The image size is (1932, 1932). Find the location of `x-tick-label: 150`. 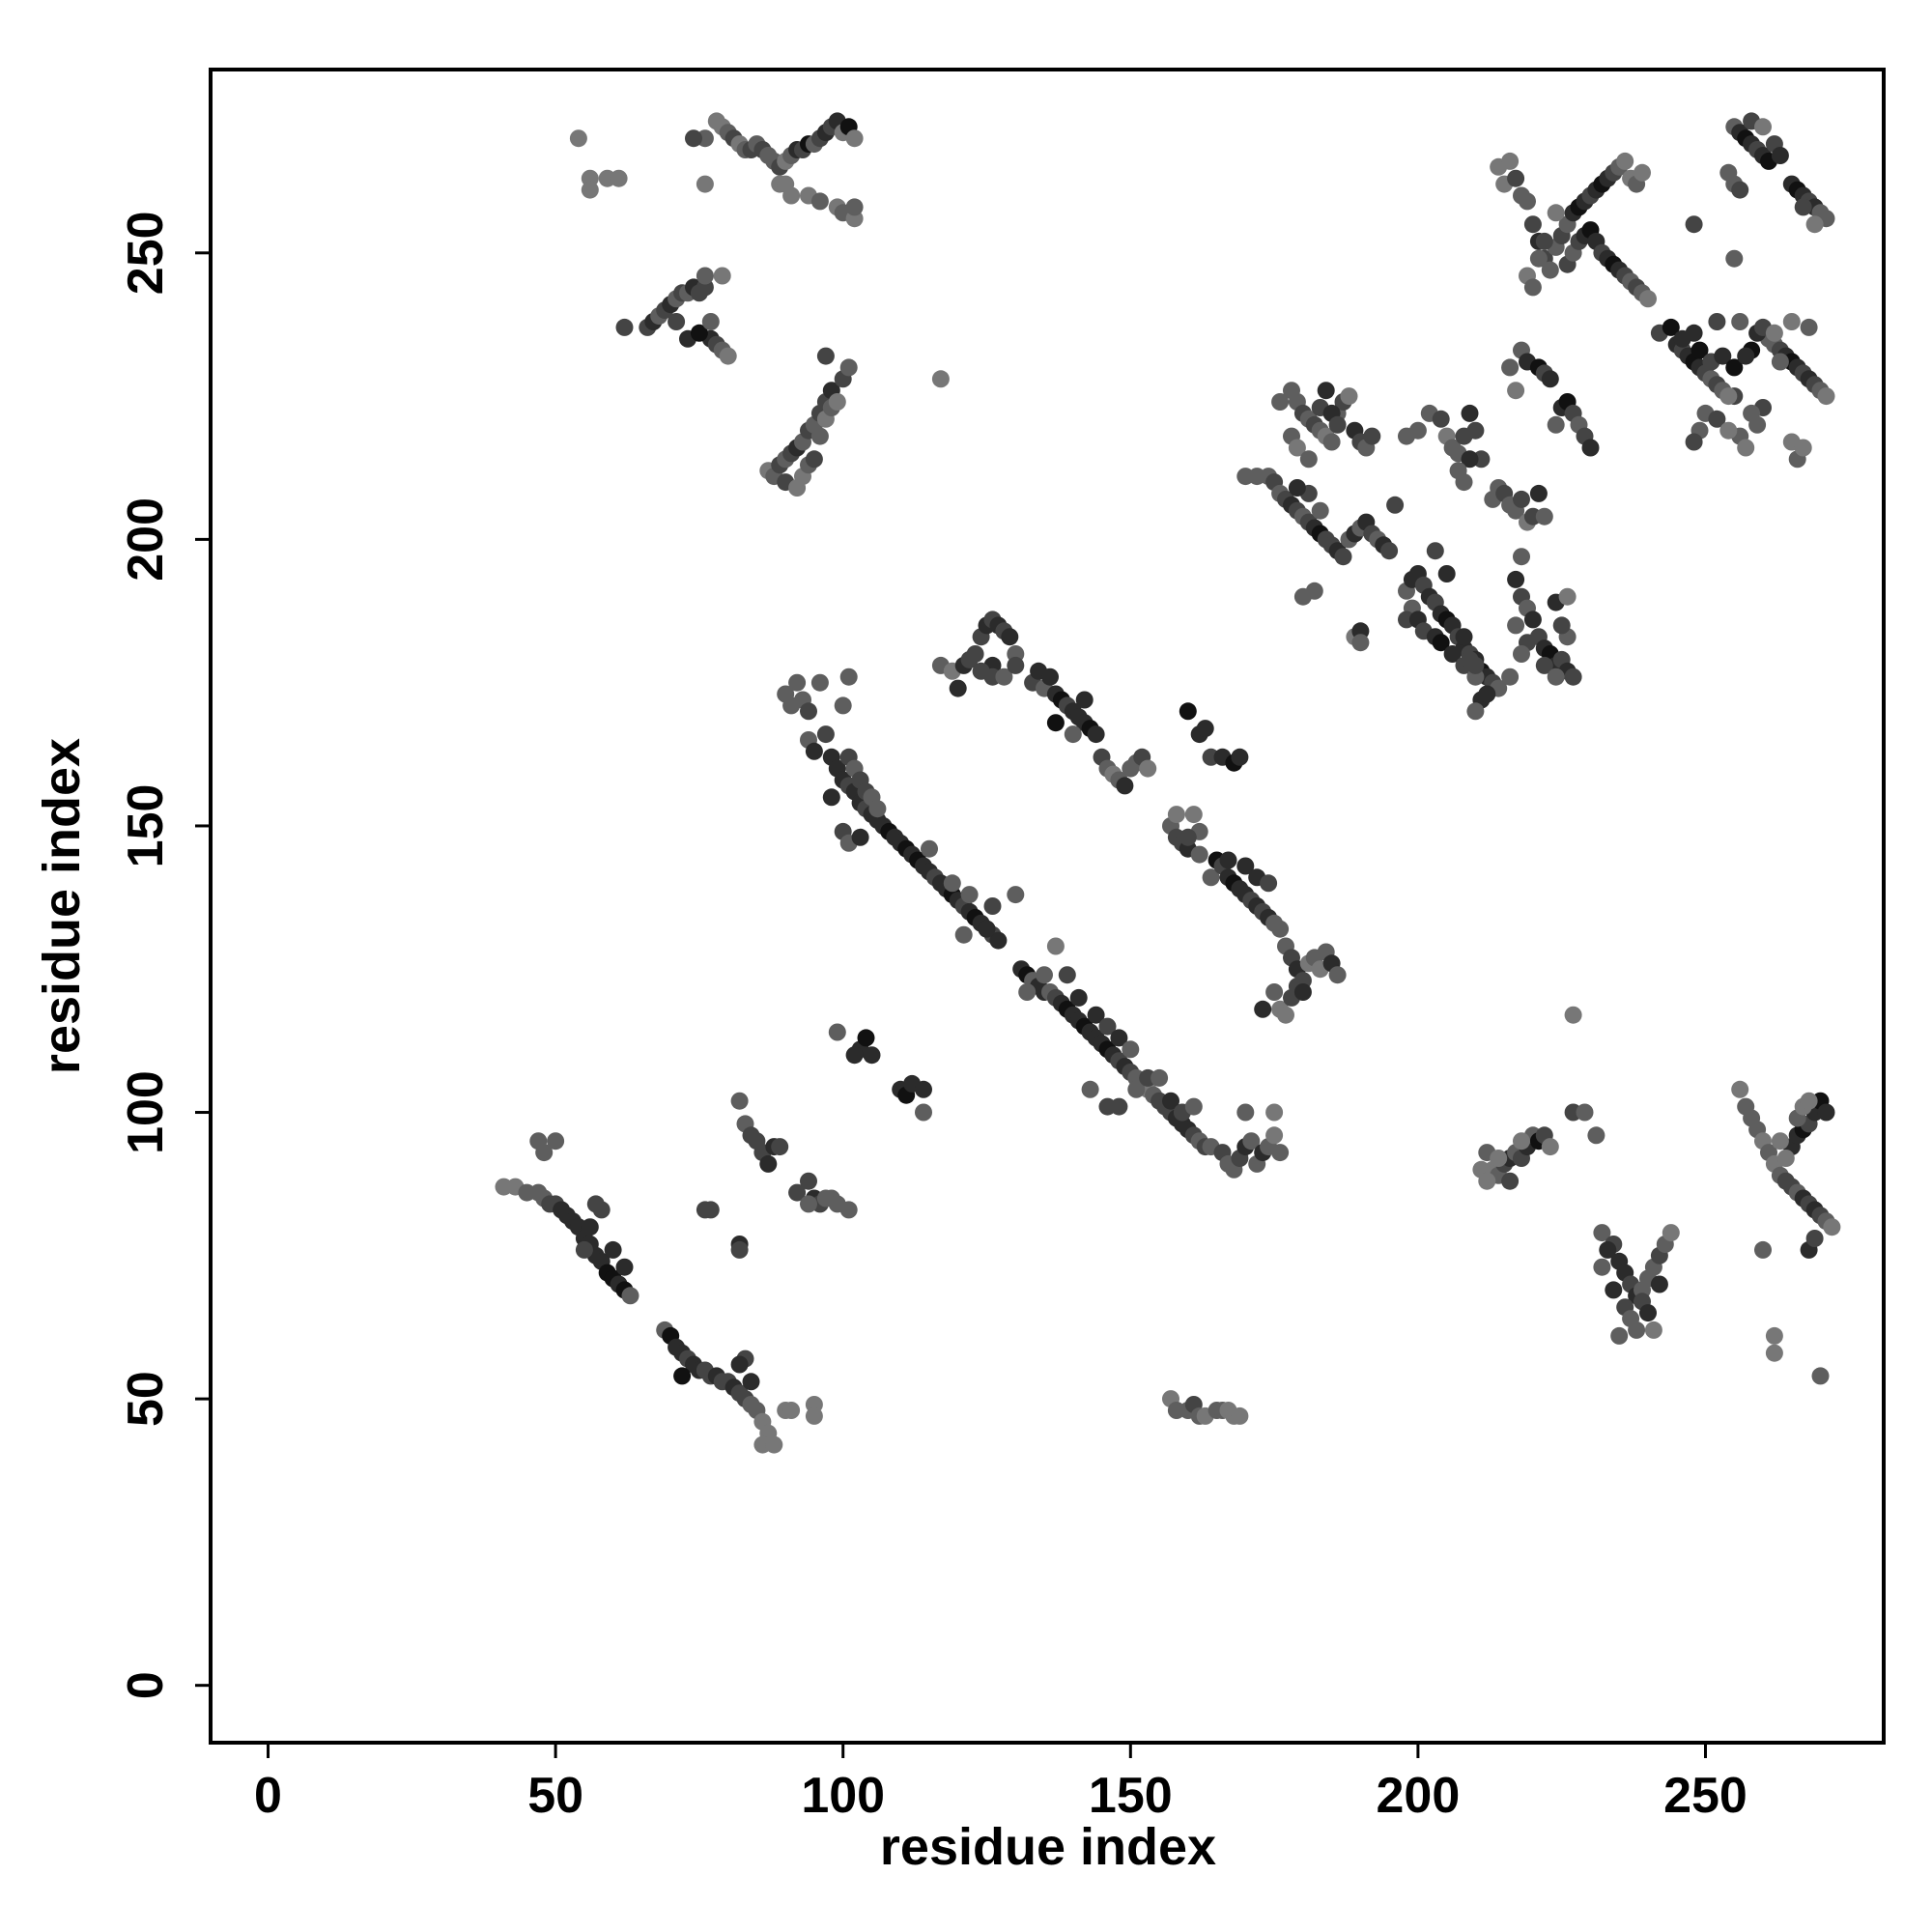

x-tick-label: 150 is located at coordinates (1131, 1796).